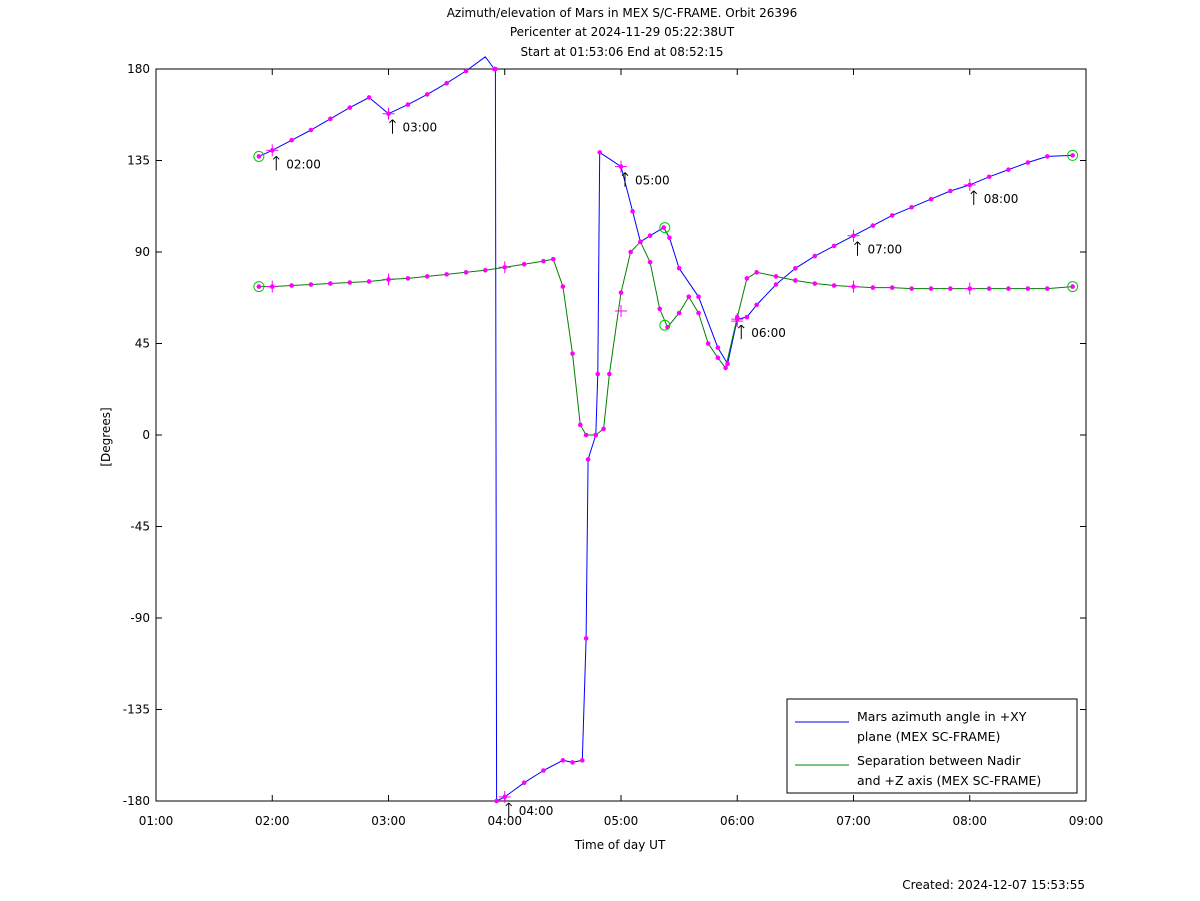 This screenshot has height=901, width=1200. What do you see at coordinates (949, 780) in the screenshot?
I see `legend-label-separation-line2: and +Z axis (MEX SC-FRAME)` at bounding box center [949, 780].